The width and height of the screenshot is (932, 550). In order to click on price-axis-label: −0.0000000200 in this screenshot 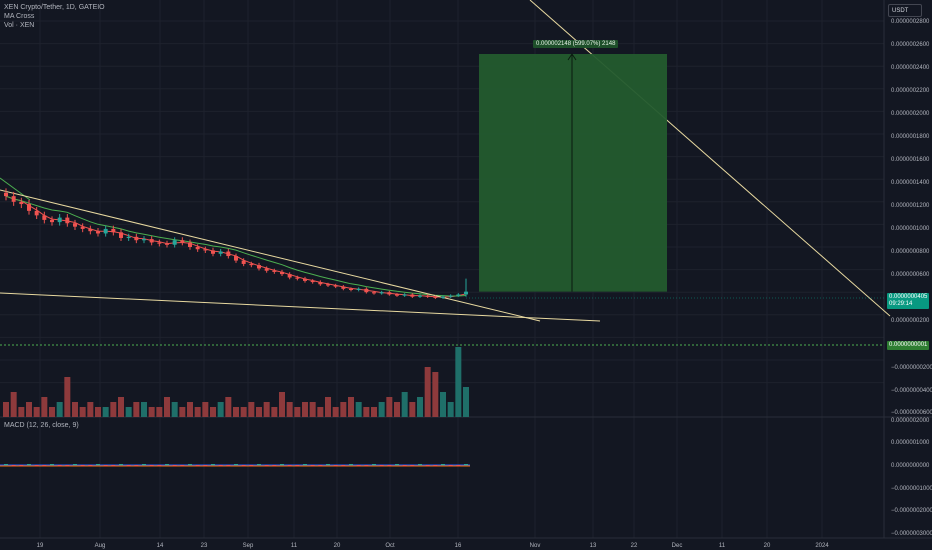, I will do `click(911, 368)`.